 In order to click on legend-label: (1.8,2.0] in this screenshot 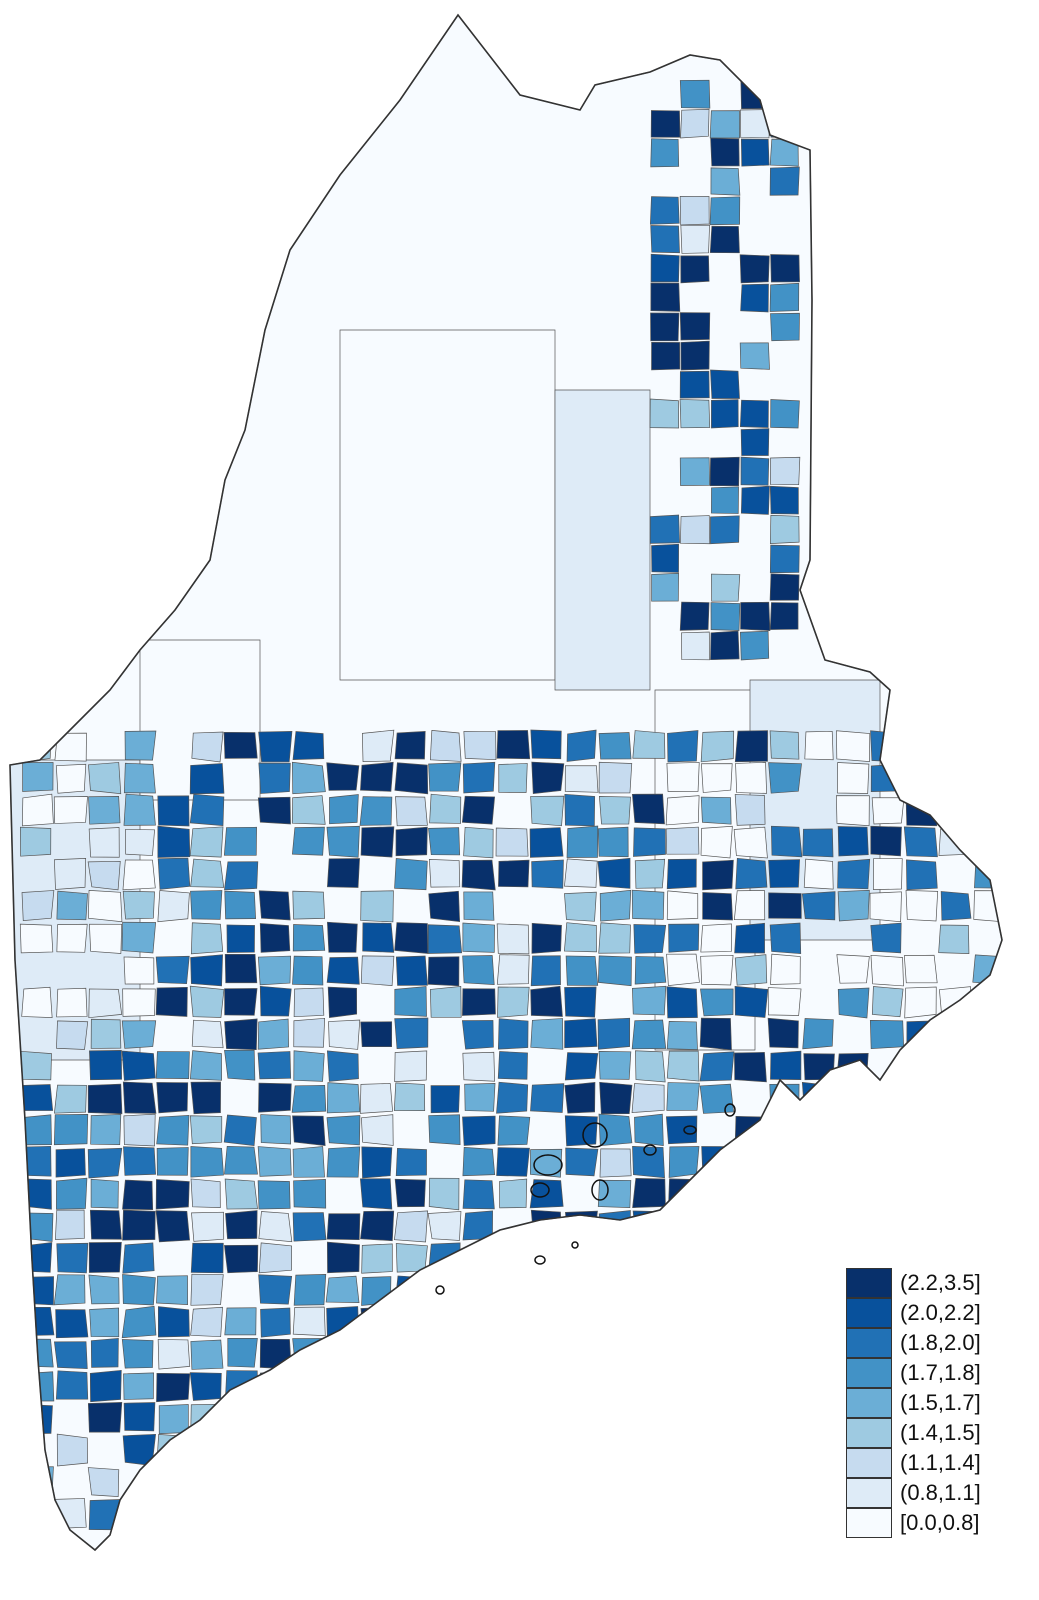, I will do `click(940, 1342)`.